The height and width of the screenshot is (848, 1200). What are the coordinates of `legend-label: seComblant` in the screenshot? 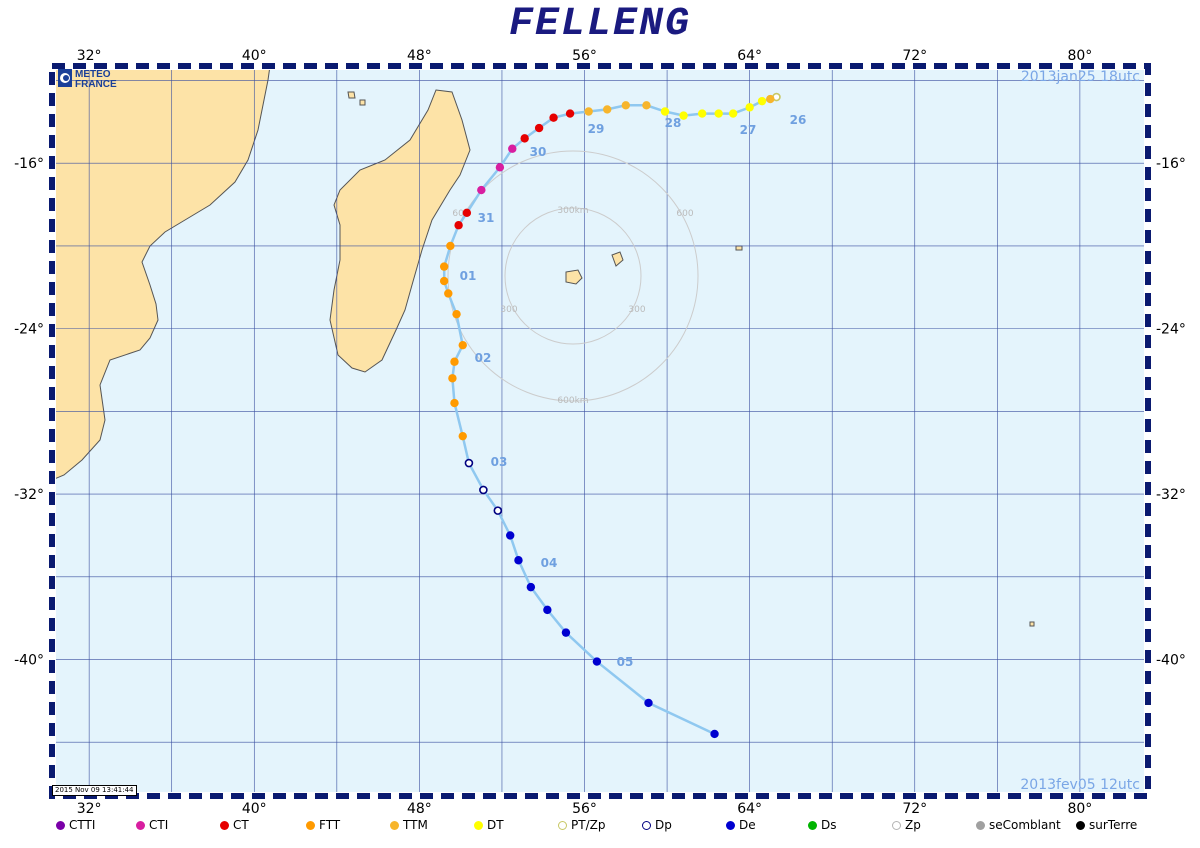 It's located at (1025, 825).